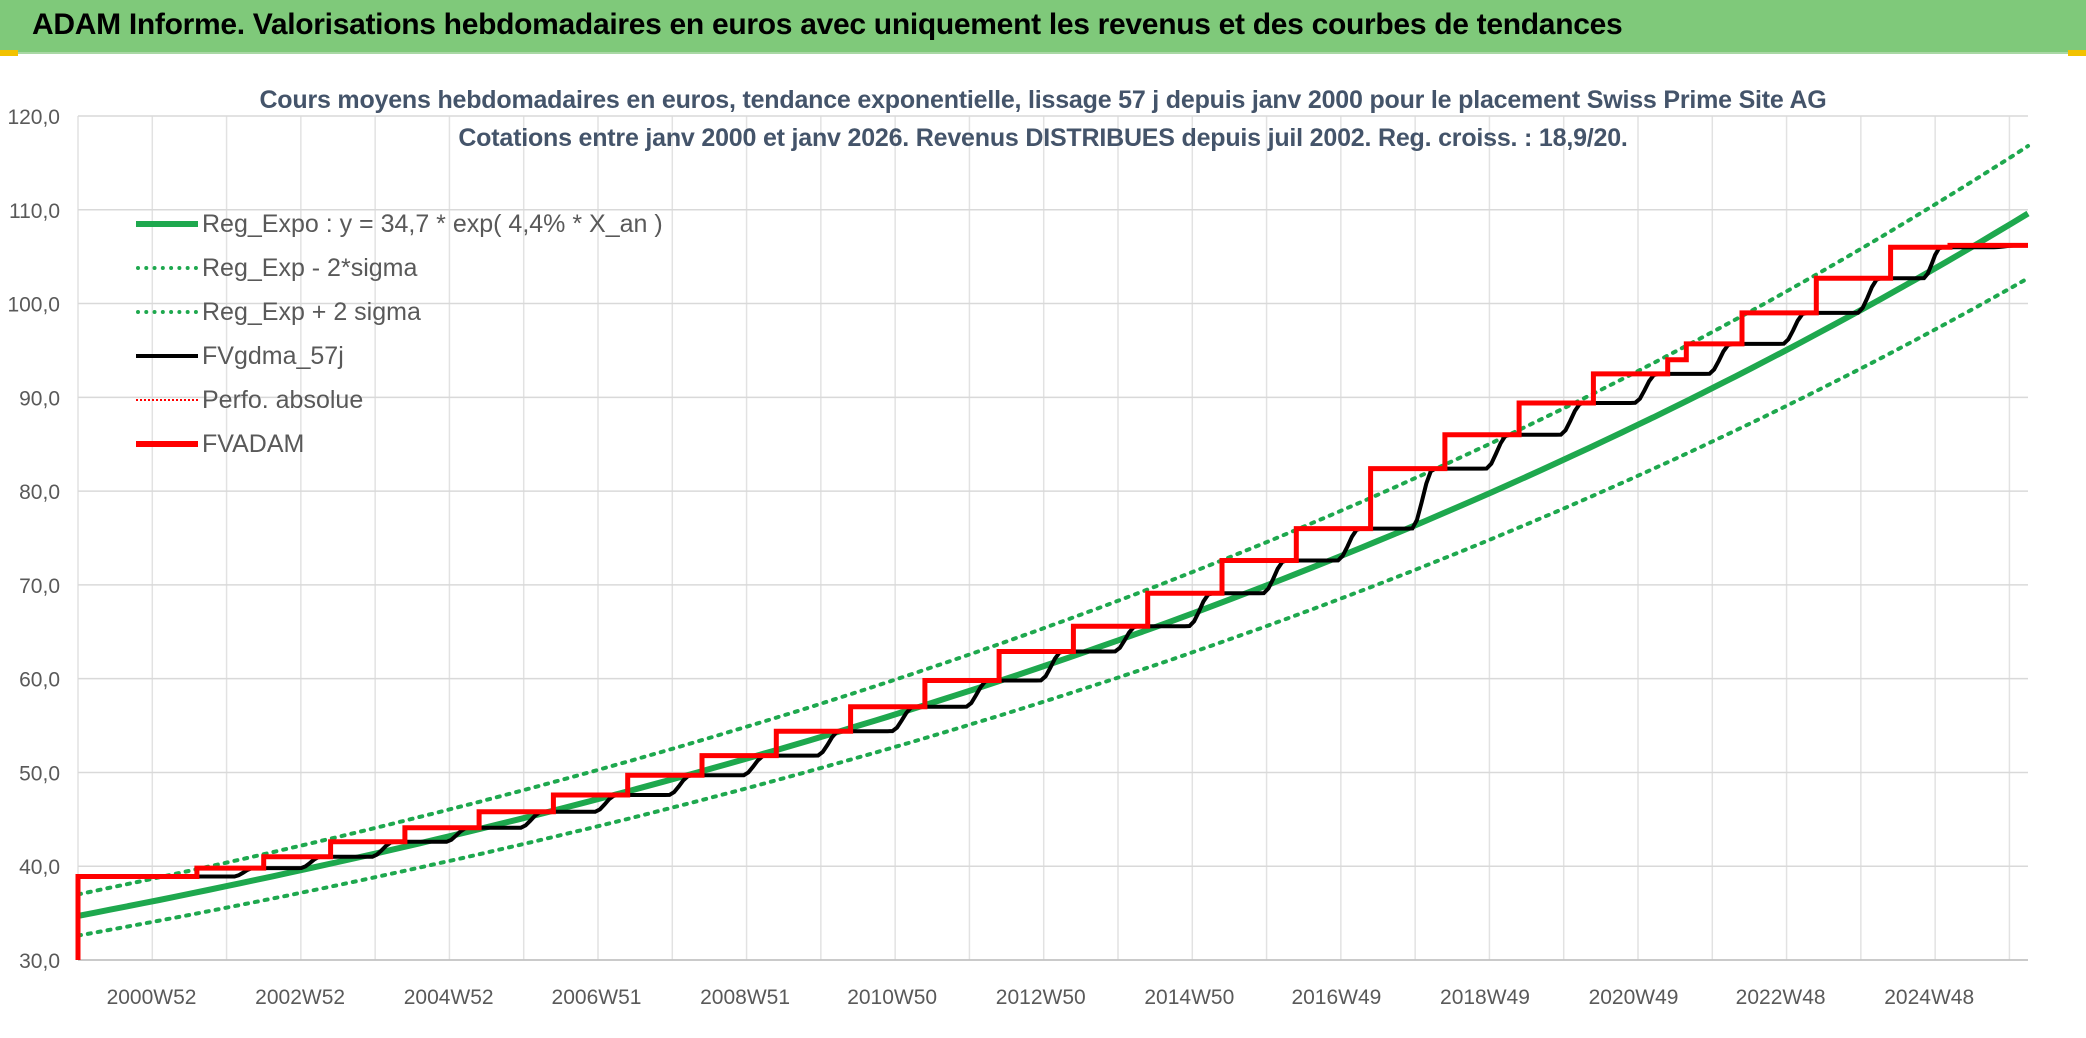  I want to click on corner-mark-left, so click(9, 53).